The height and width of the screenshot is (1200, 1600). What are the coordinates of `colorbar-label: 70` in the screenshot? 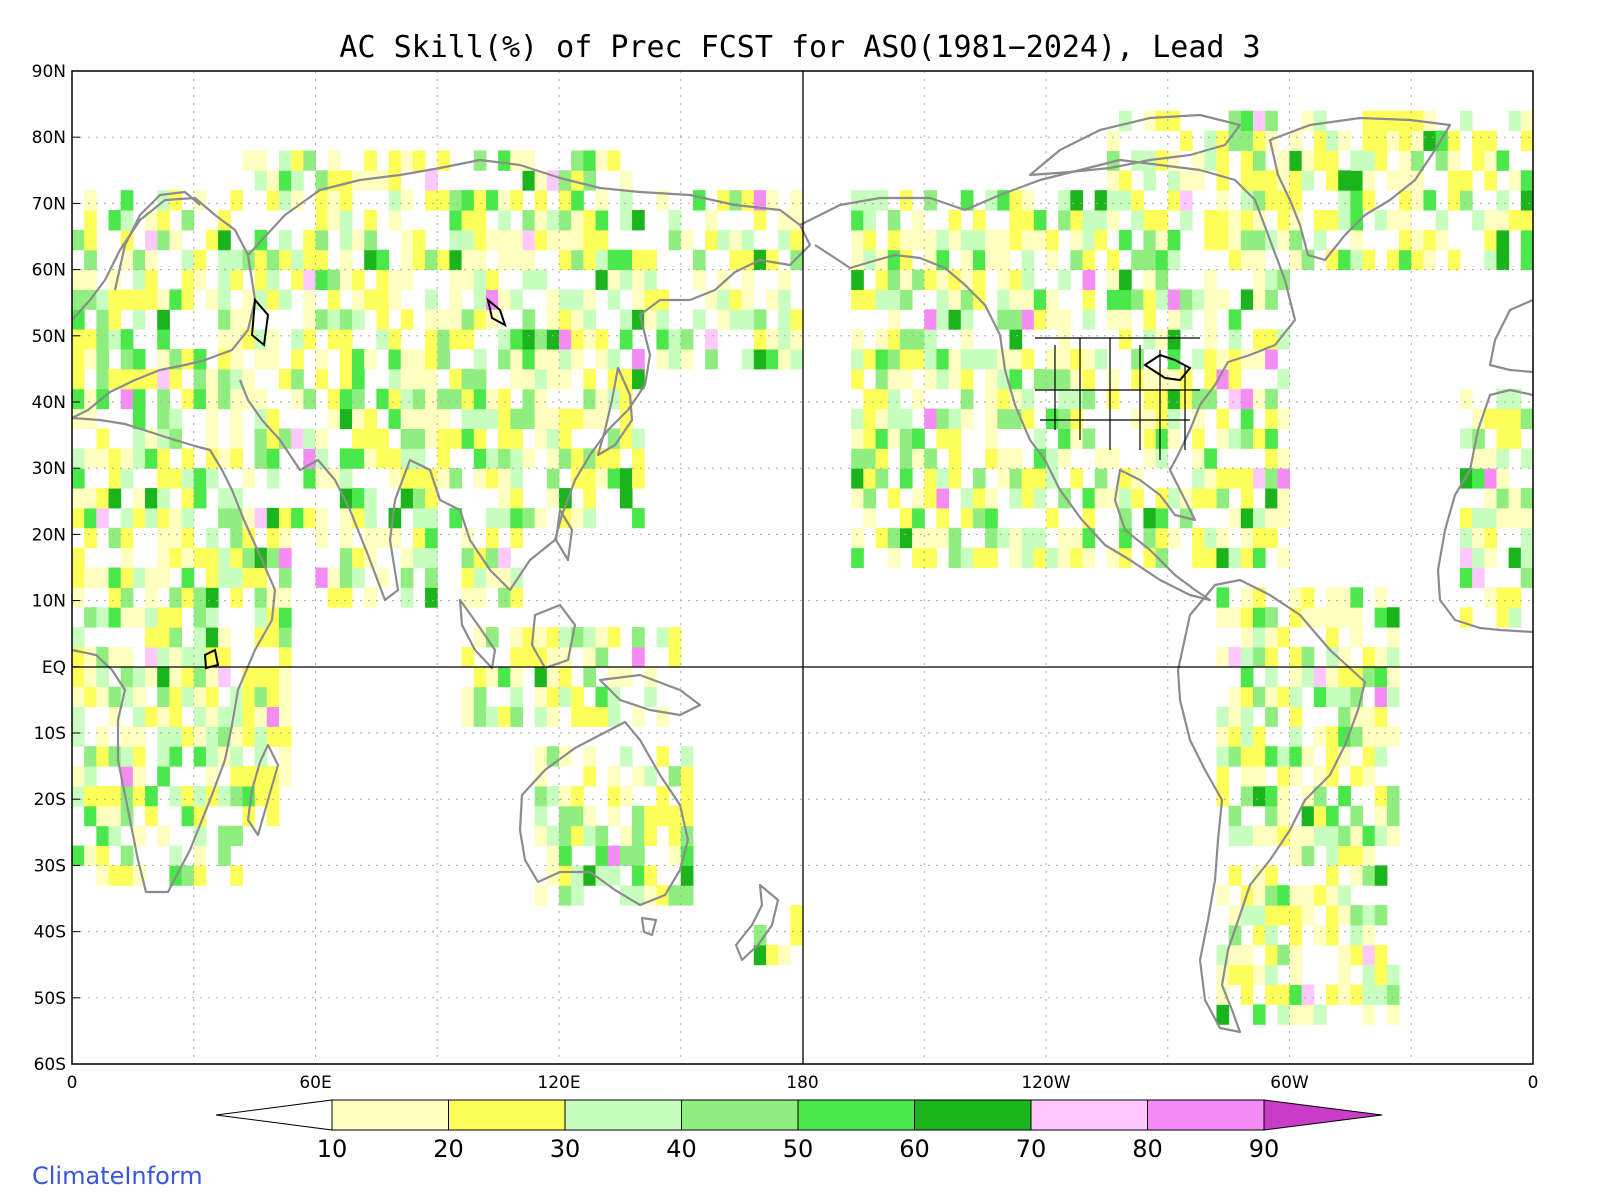 It's located at (1031, 1149).